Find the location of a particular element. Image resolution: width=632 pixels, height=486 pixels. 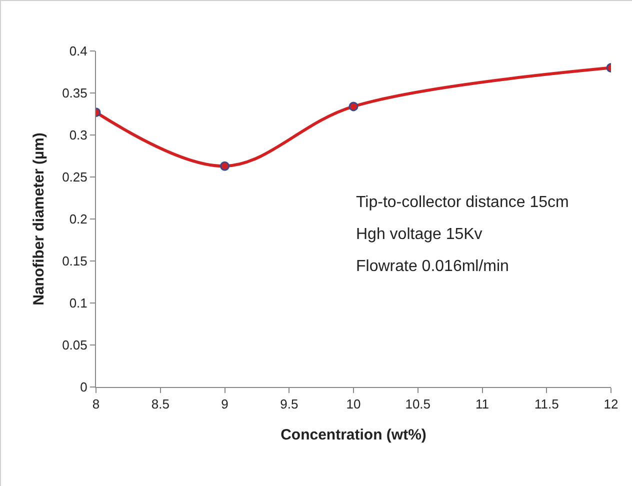

x-tick-label: 10 is located at coordinates (353, 404).